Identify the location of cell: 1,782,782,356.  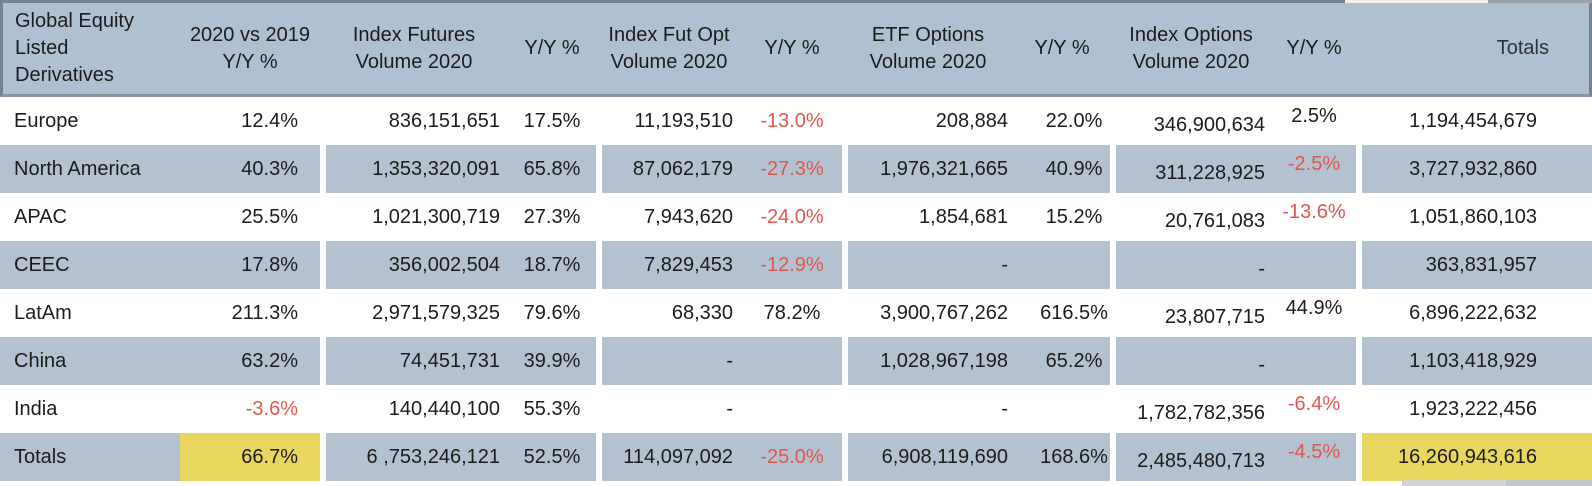
(1191, 409).